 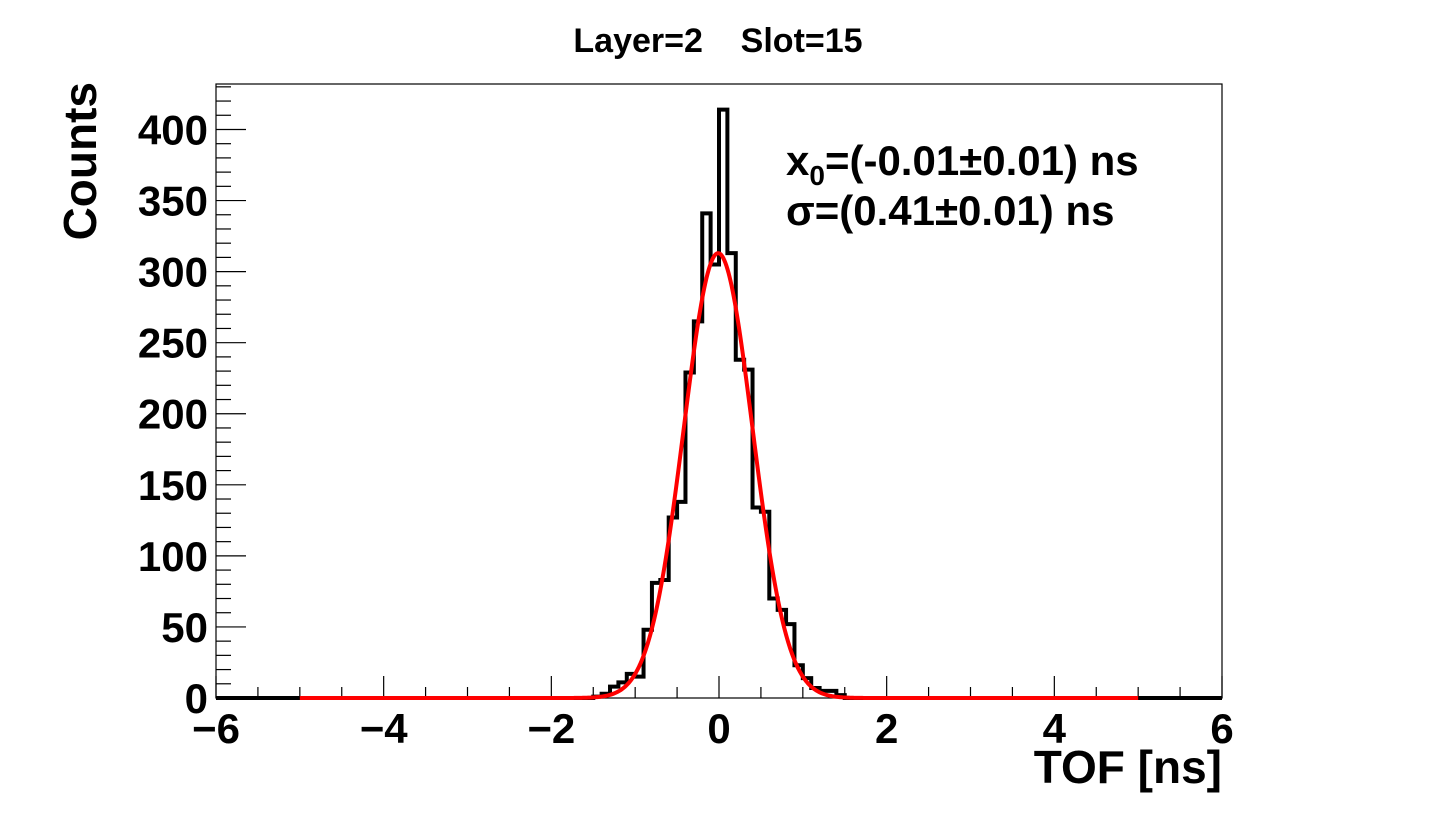 What do you see at coordinates (384, 728) in the screenshot?
I see `x-tick-label: −4` at bounding box center [384, 728].